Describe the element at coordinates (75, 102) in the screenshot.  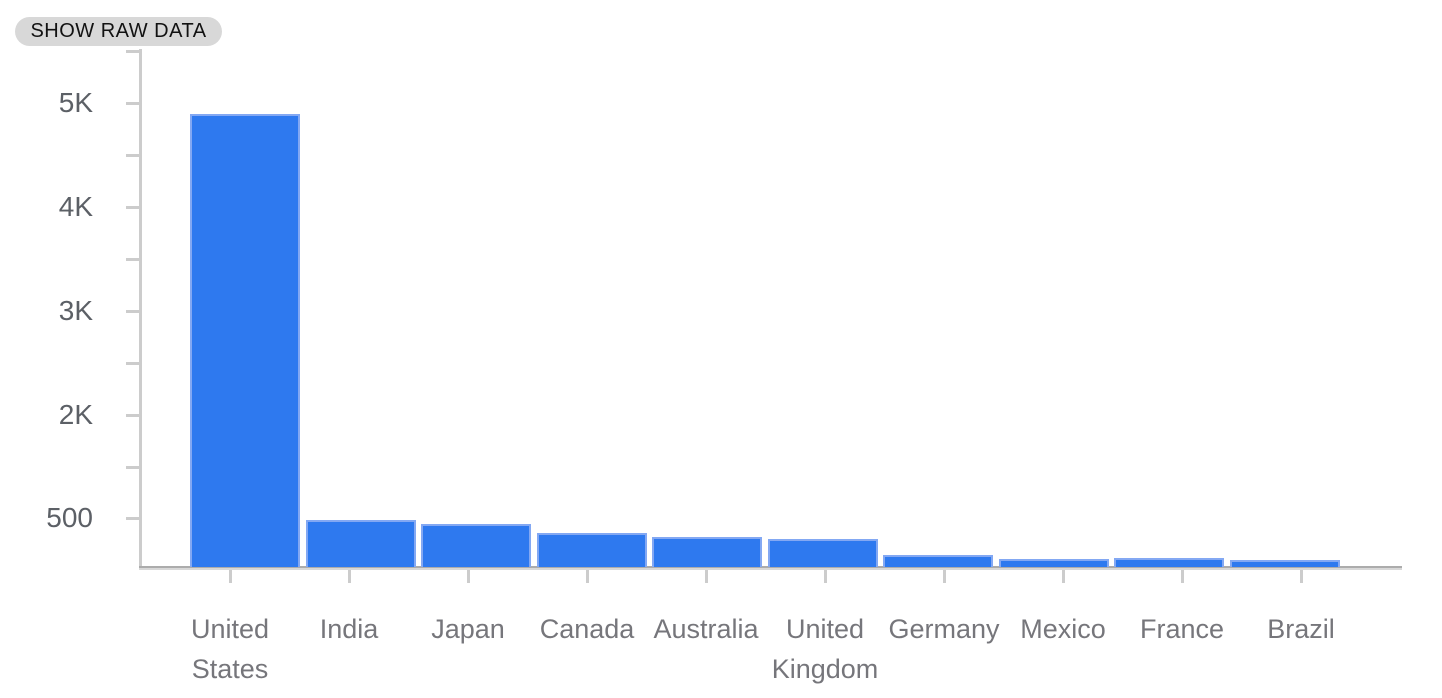
I see `y-axis-label: 5K` at that location.